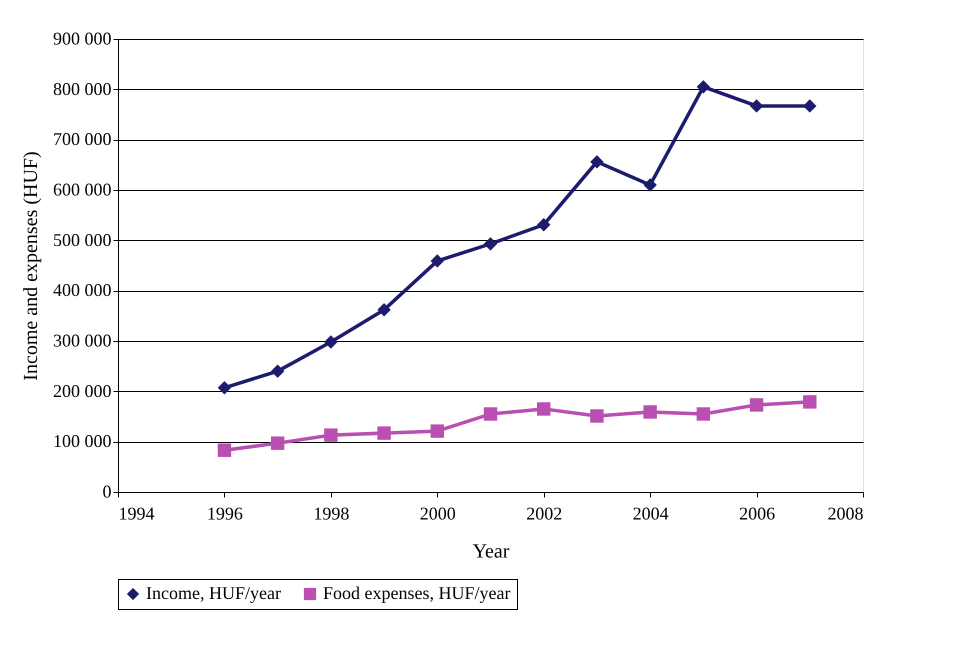 The width and height of the screenshot is (957, 663). Describe the element at coordinates (224, 514) in the screenshot. I see `x-tick-label: 1996` at that location.